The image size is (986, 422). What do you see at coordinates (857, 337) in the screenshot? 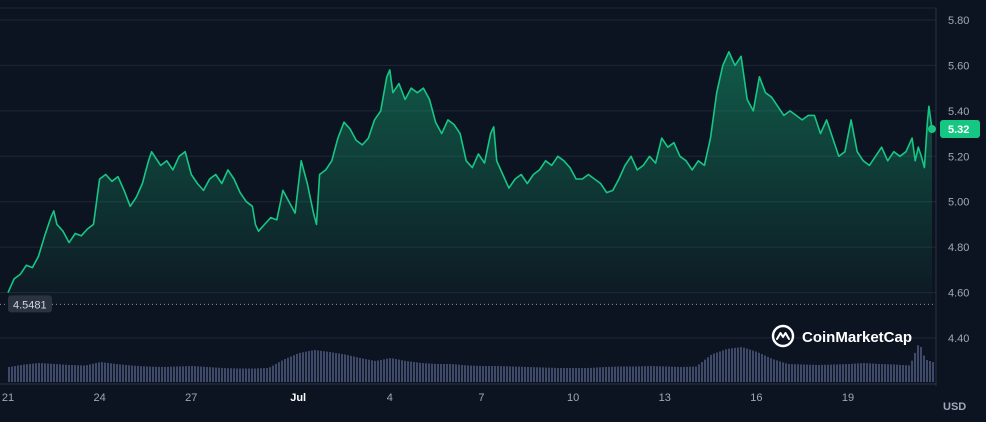
I see `brand-name: CoinMarketCap` at bounding box center [857, 337].